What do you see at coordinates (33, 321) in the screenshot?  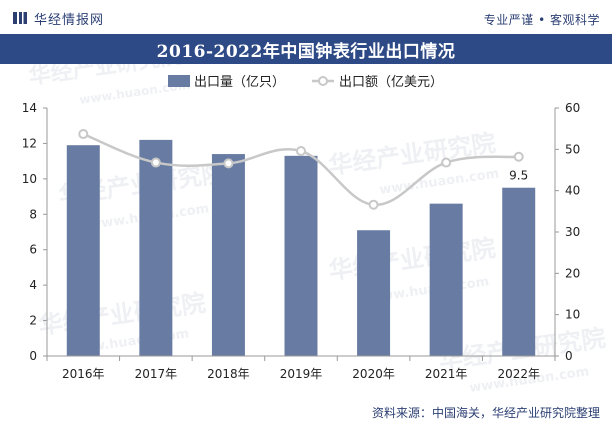 I see `left-tick-label: 2` at bounding box center [33, 321].